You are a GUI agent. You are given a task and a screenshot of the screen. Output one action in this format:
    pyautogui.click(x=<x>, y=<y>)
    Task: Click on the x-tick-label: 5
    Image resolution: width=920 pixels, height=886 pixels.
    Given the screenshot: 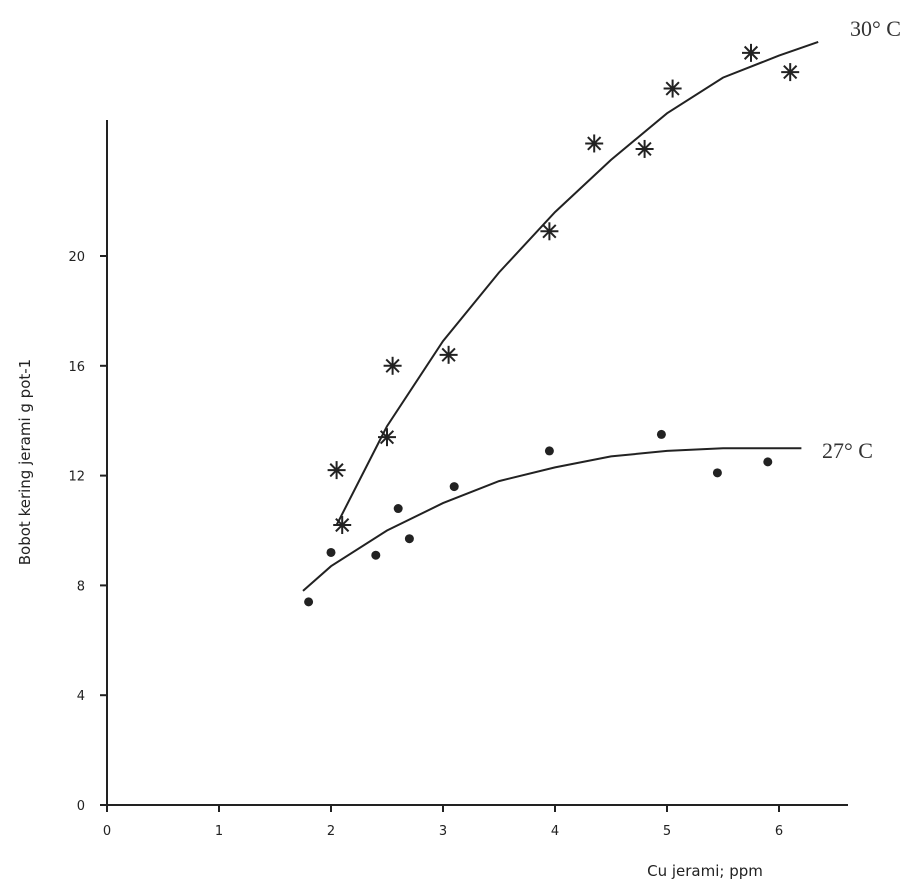 What is the action you would take?
    pyautogui.click(x=667, y=831)
    